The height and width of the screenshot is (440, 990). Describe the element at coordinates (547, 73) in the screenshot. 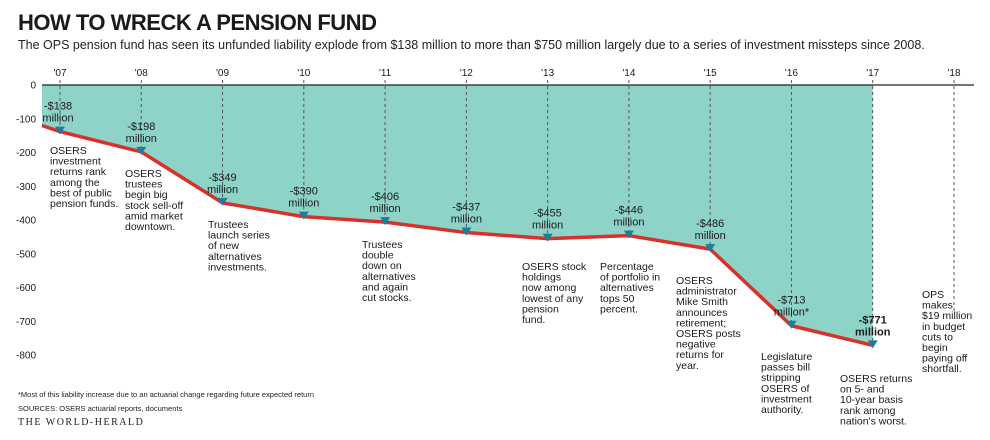

I see `x-tick-label: '13` at that location.